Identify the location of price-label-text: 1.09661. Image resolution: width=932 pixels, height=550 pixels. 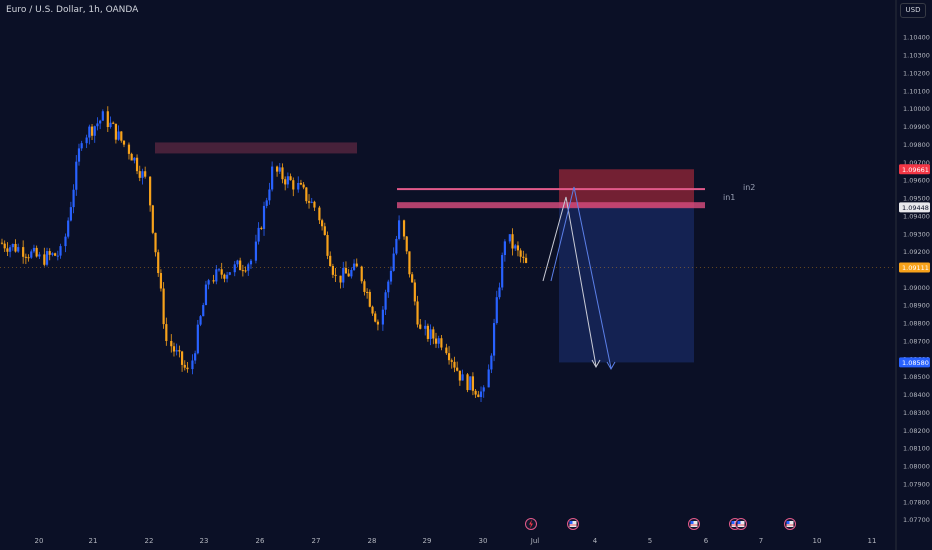
(915, 170).